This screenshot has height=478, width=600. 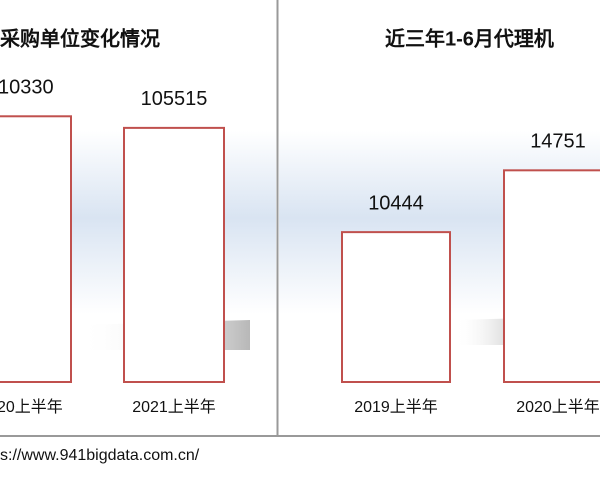 What do you see at coordinates (396, 407) in the screenshot?
I see `x-tick-label: 2019上半年` at bounding box center [396, 407].